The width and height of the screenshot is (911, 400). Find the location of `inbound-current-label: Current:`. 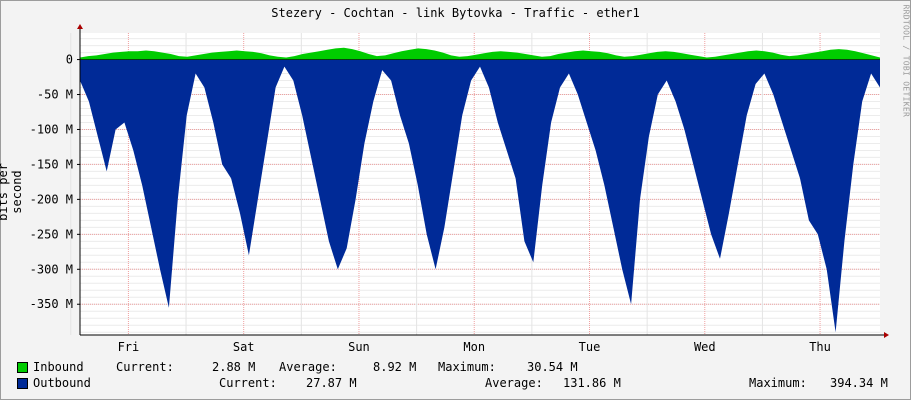

inbound-current-label: Current: is located at coordinates (145, 367).